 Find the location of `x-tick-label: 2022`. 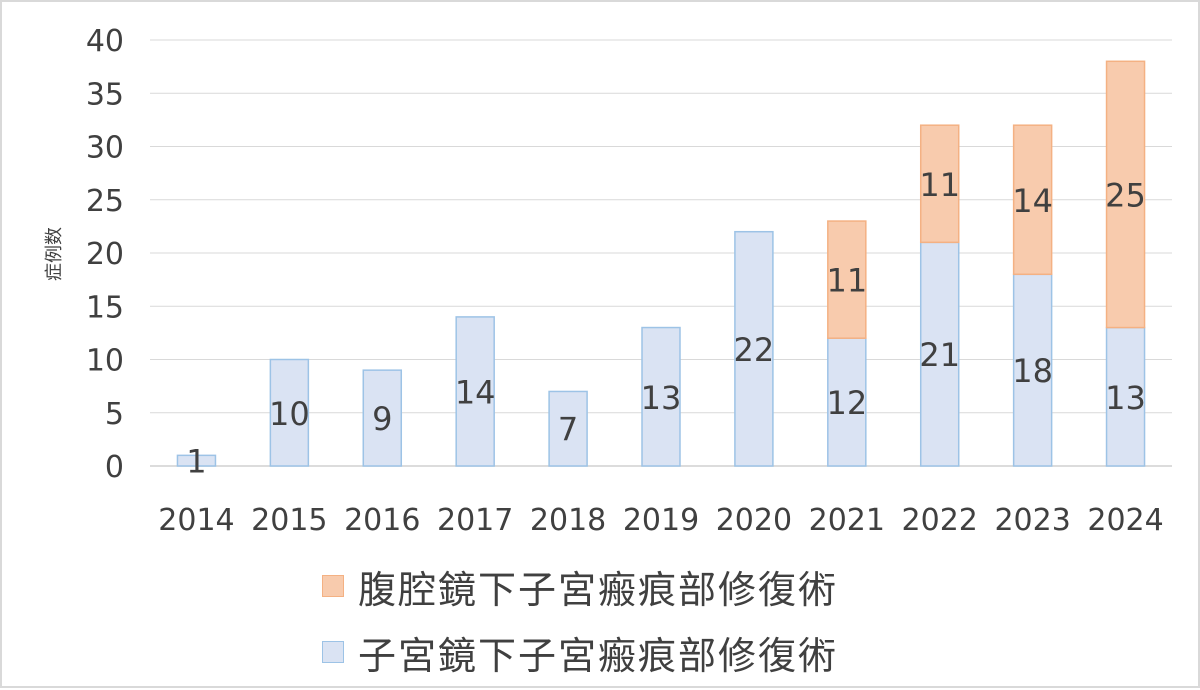

x-tick-label: 2022 is located at coordinates (940, 520).